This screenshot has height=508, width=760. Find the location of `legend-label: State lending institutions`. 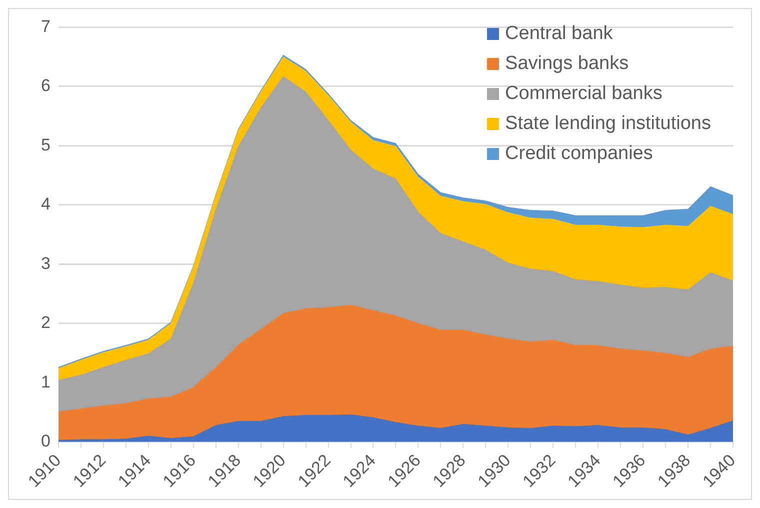

legend-label: State lending institutions is located at coordinates (608, 124).